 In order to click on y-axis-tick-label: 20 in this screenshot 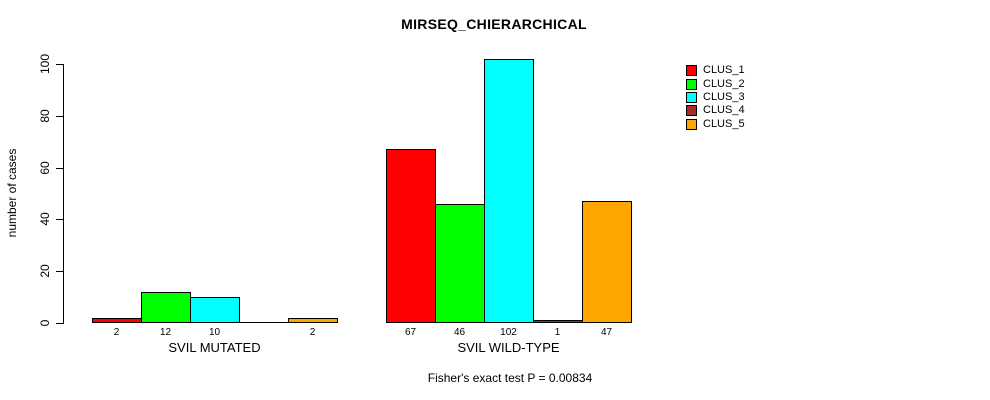, I will do `click(45, 271)`.